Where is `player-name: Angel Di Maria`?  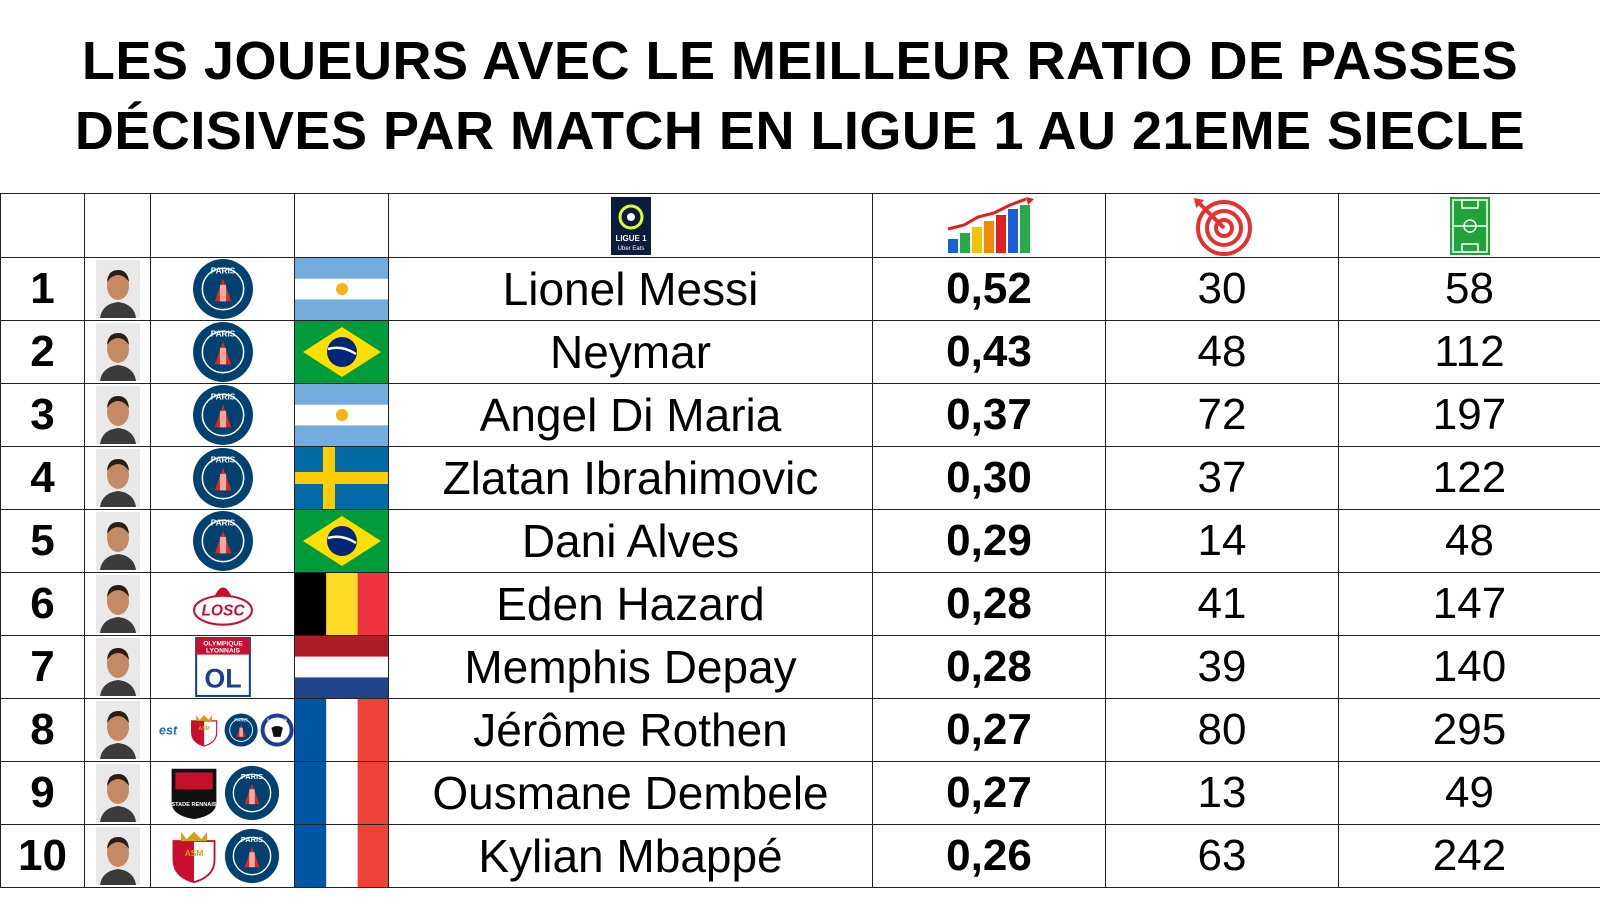
player-name: Angel Di Maria is located at coordinates (630, 415).